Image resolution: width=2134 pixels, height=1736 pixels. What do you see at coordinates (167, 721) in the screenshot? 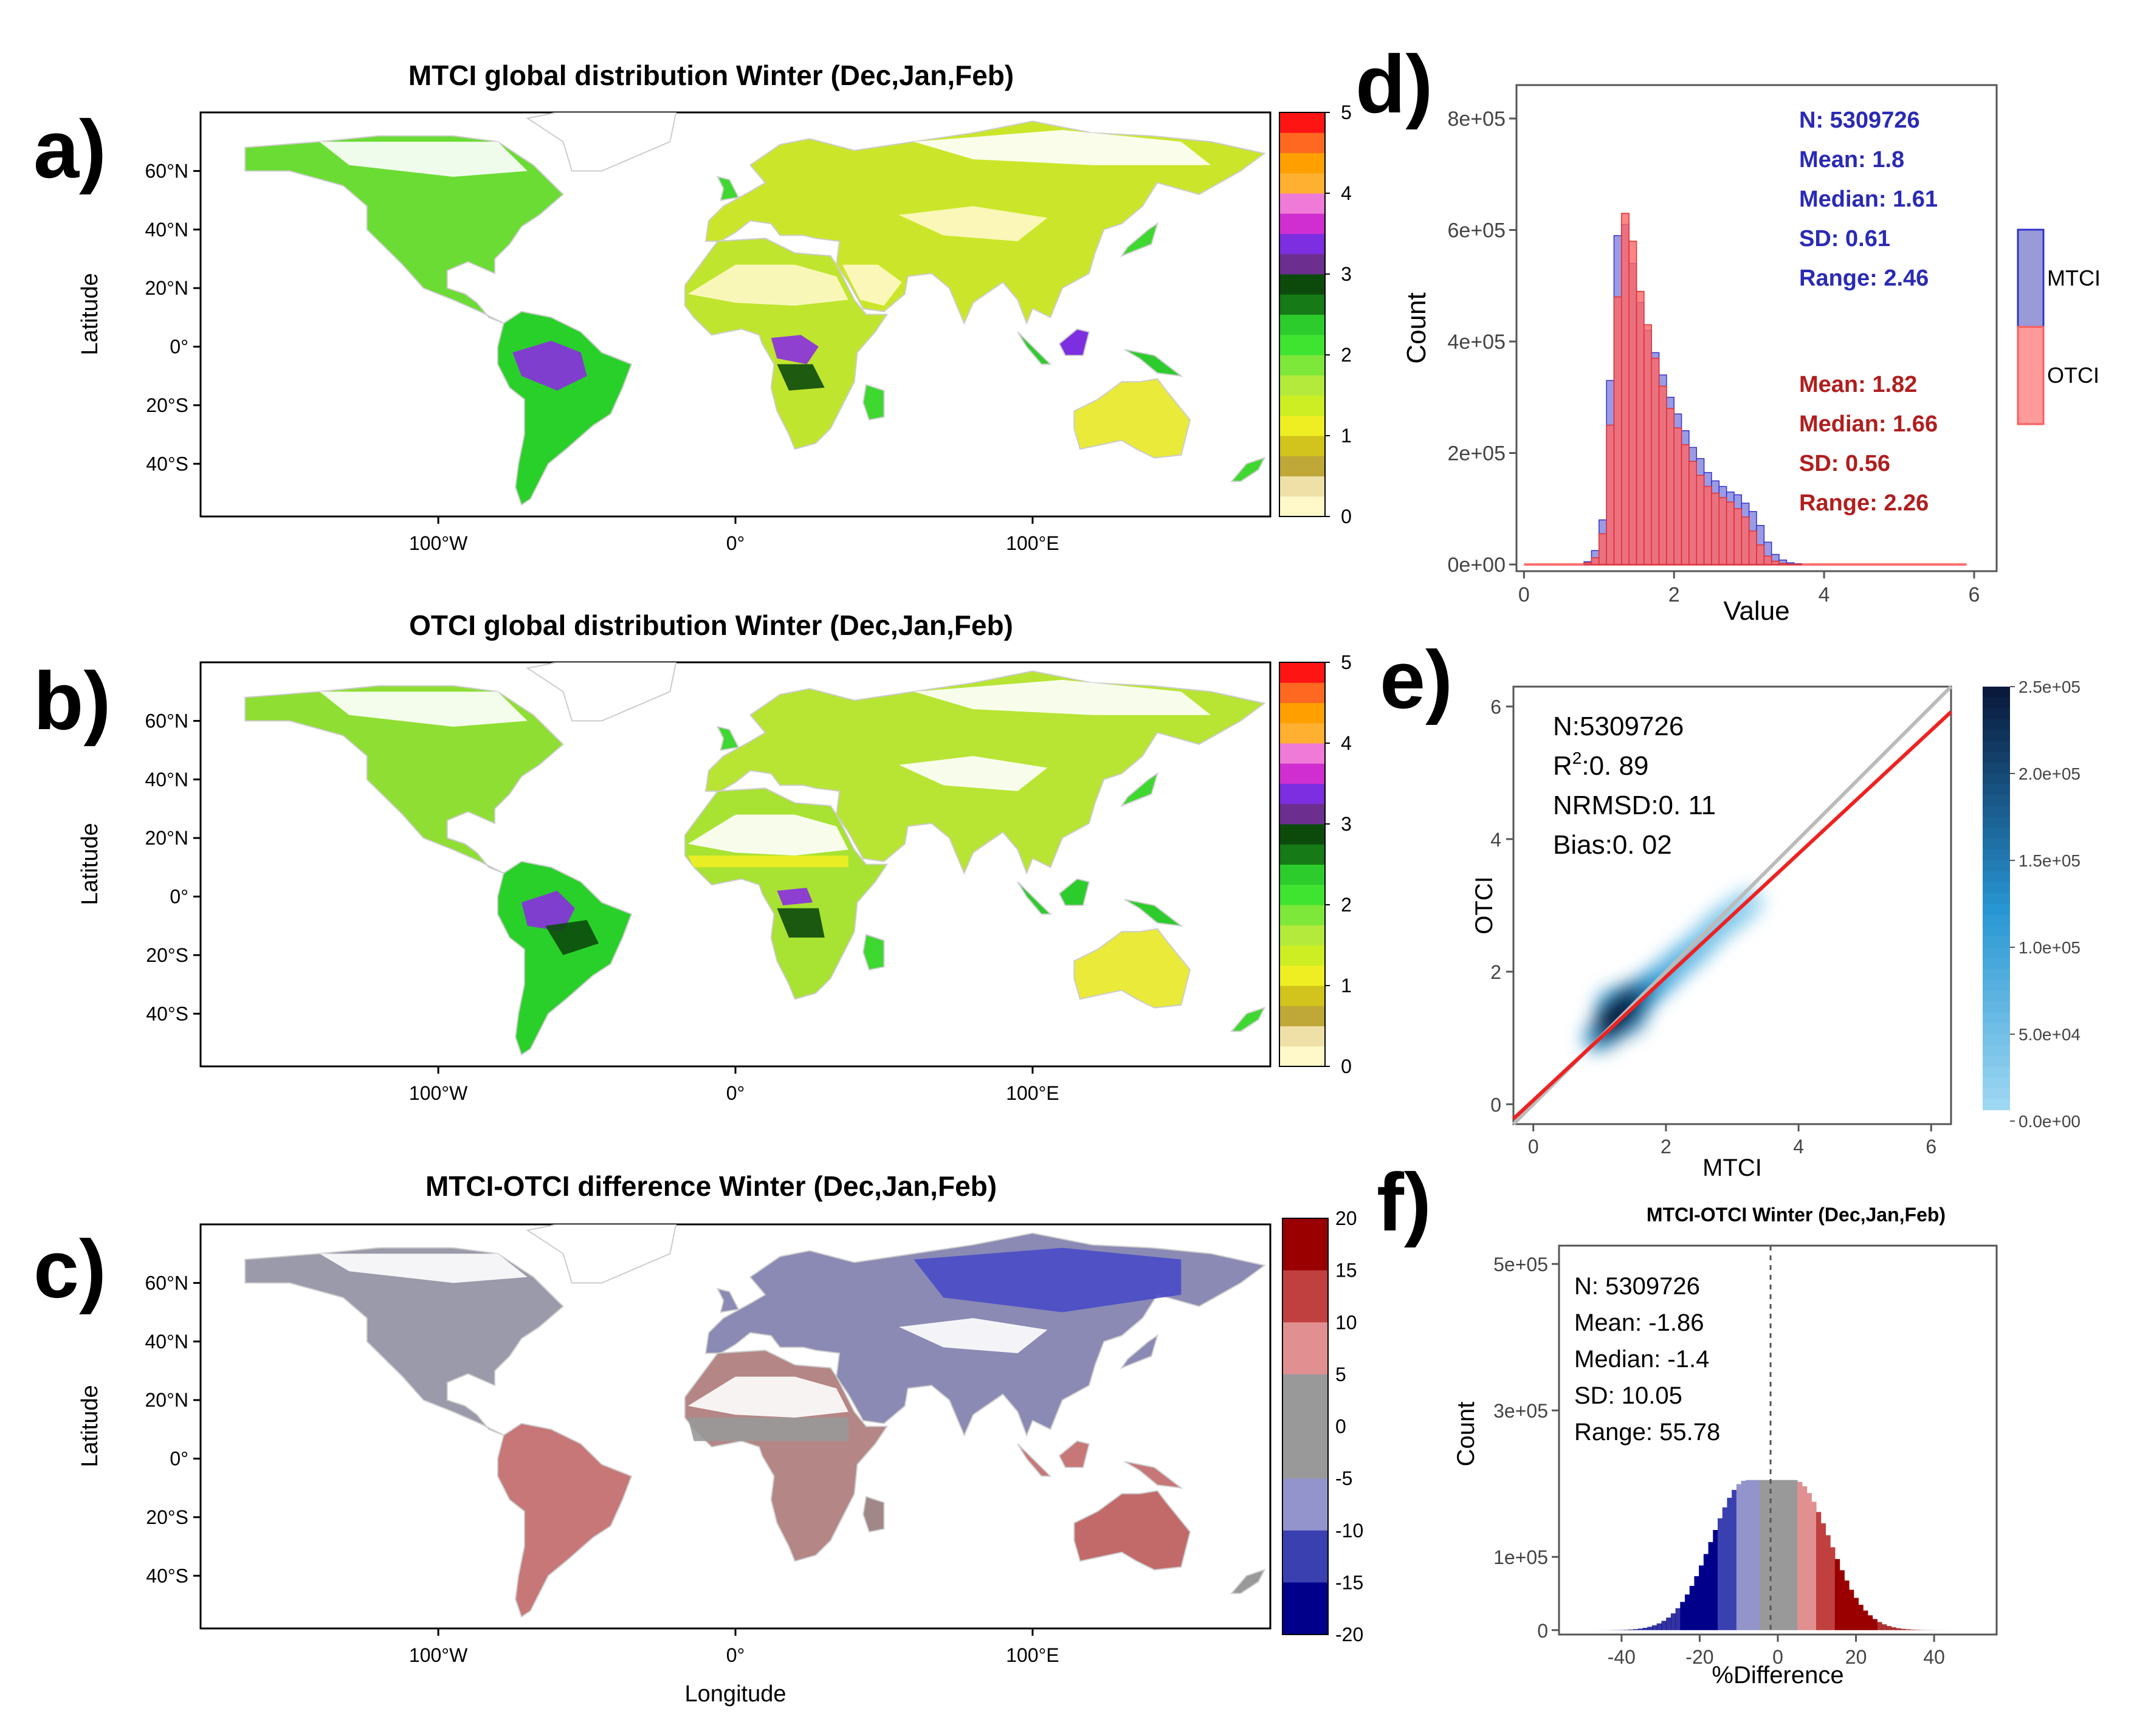
I see `map-b-ytick-label: 60°N` at bounding box center [167, 721].